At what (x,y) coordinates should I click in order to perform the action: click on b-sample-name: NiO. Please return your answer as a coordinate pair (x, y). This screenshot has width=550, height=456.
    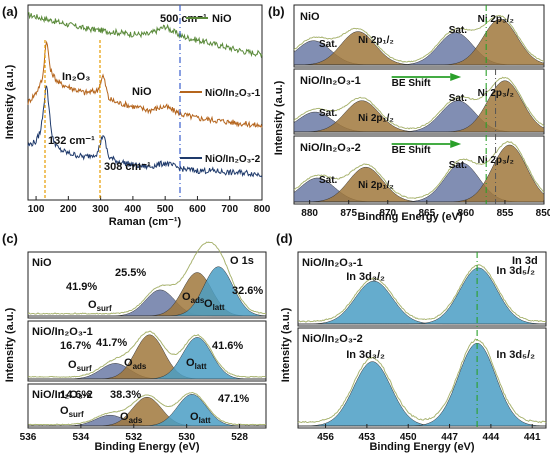
    Looking at the image, I should click on (310, 17).